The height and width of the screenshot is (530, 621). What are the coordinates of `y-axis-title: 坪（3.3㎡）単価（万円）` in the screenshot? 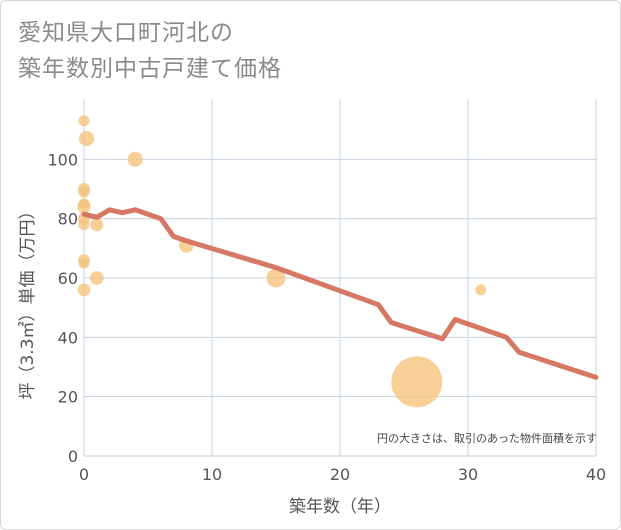 It's located at (28, 300).